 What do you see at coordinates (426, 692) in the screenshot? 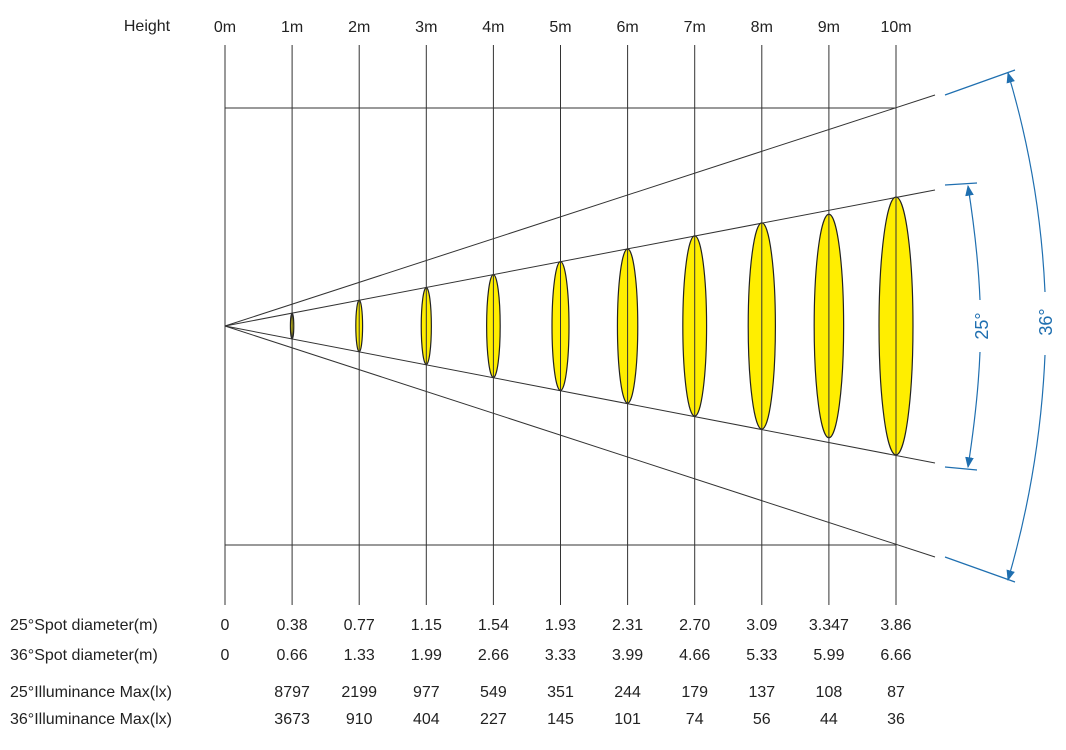
I see `row-value: 977` at bounding box center [426, 692].